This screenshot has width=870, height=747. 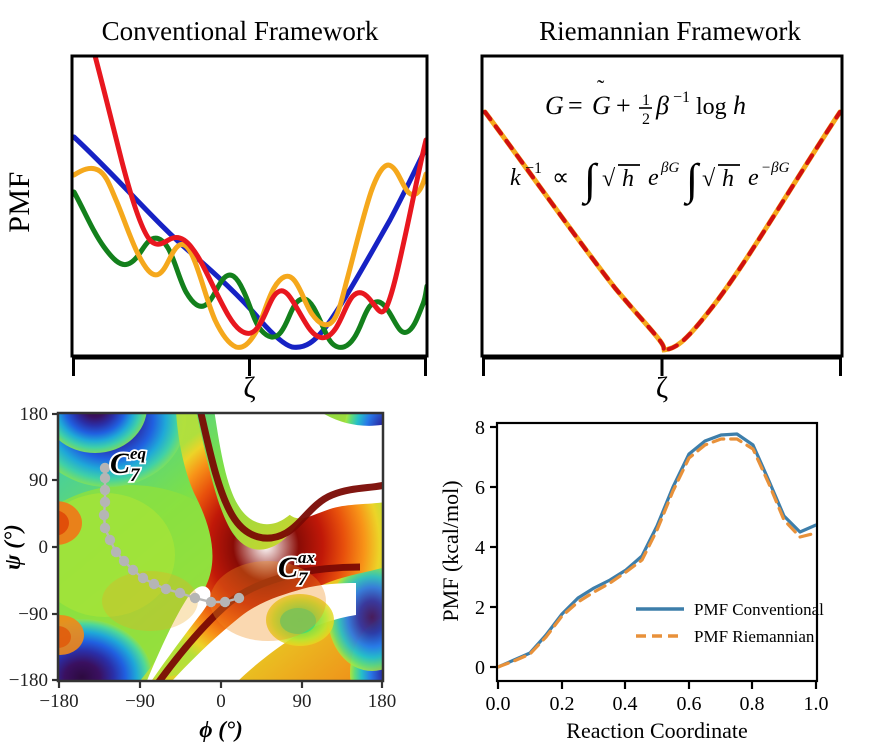 I want to click on svg-text: k, so click(x=515, y=178).